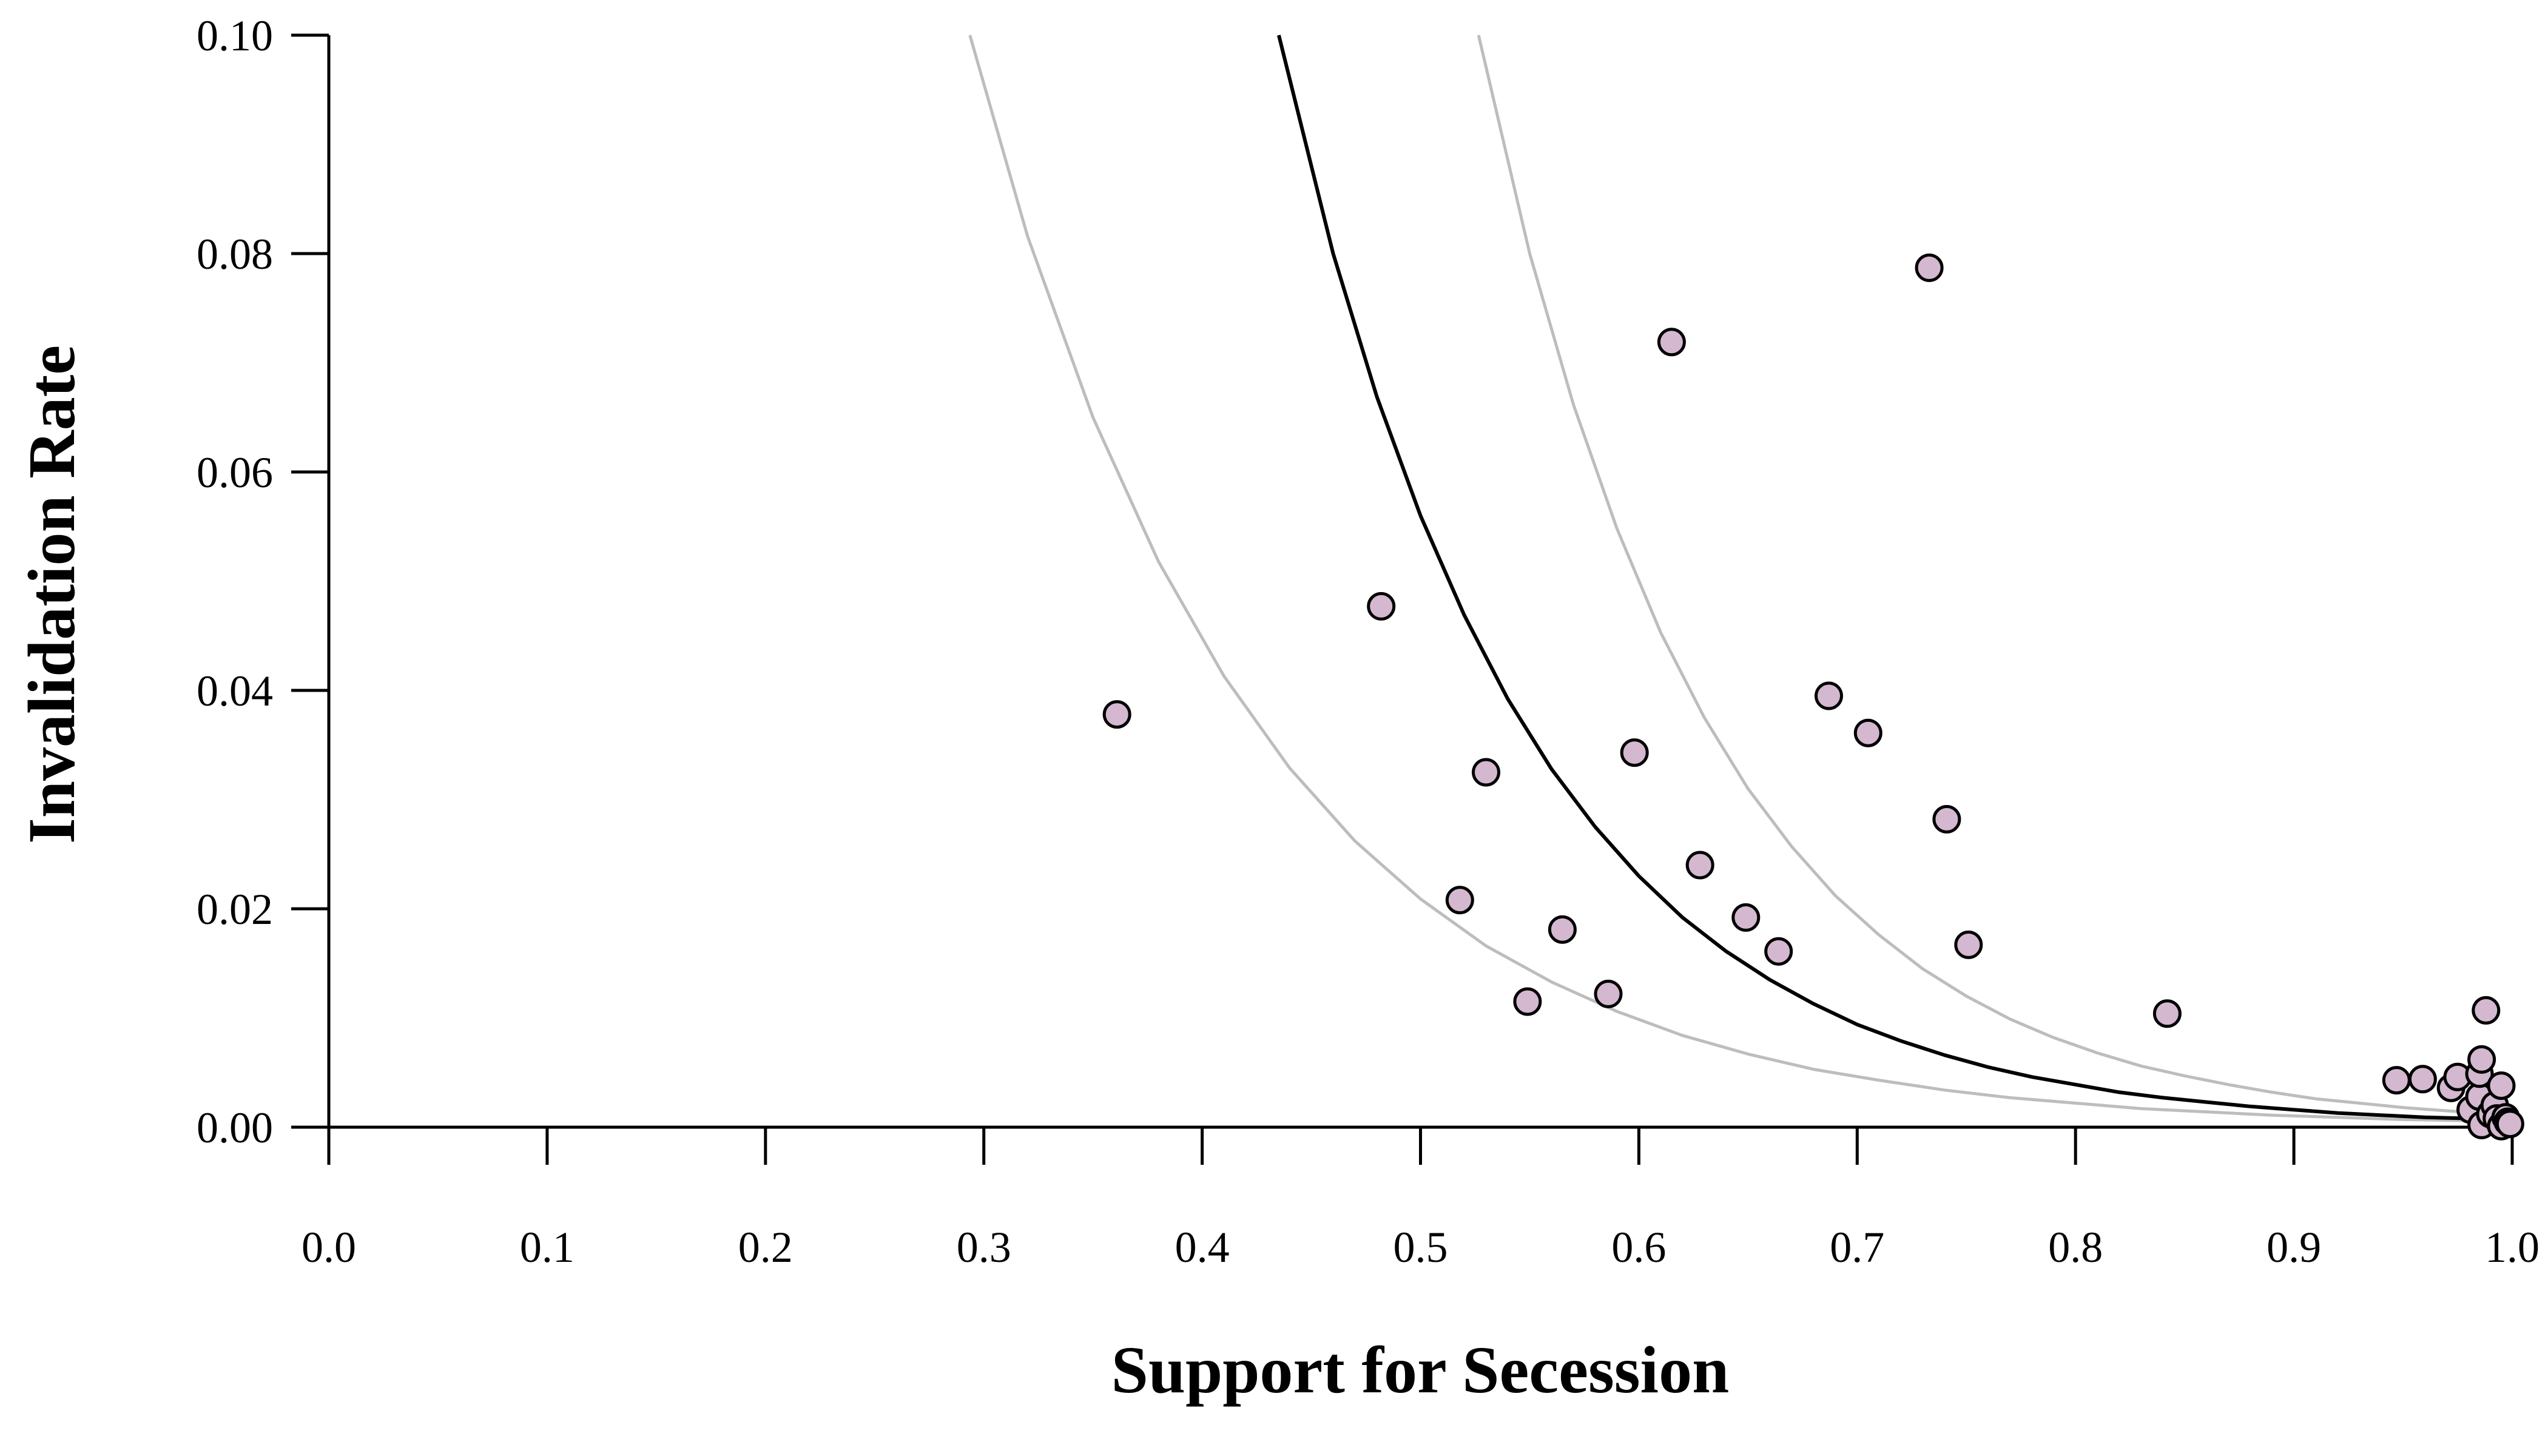 The image size is (2548, 1456). What do you see at coordinates (984, 1247) in the screenshot?
I see `x-tick-label: 0.3` at bounding box center [984, 1247].